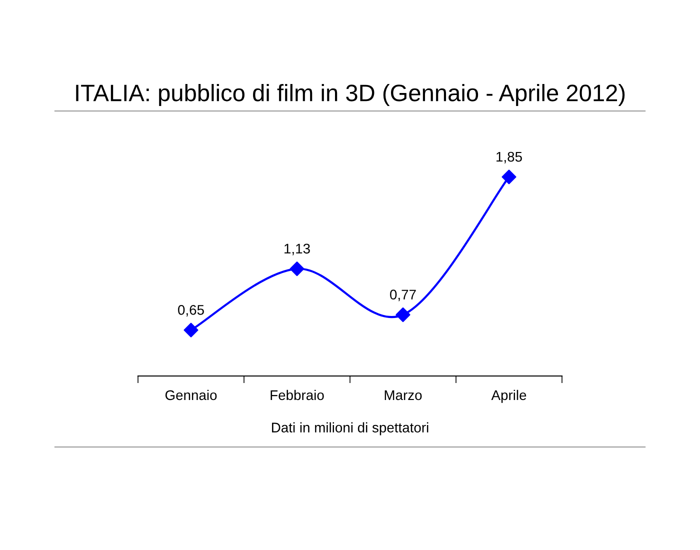 The height and width of the screenshot is (550, 700). What do you see at coordinates (297, 395) in the screenshot?
I see `x-tick-label: Febbraio` at bounding box center [297, 395].